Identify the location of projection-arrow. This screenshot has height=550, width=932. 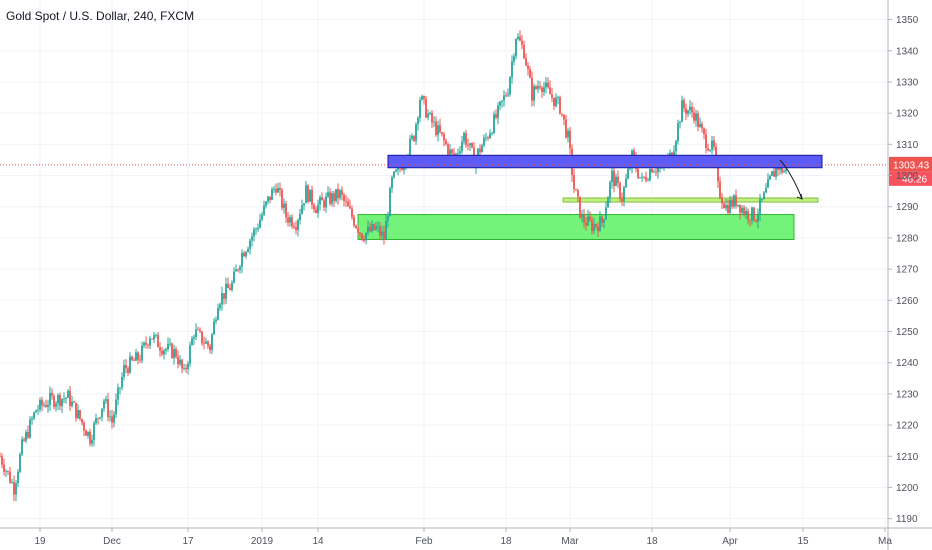
(791, 179).